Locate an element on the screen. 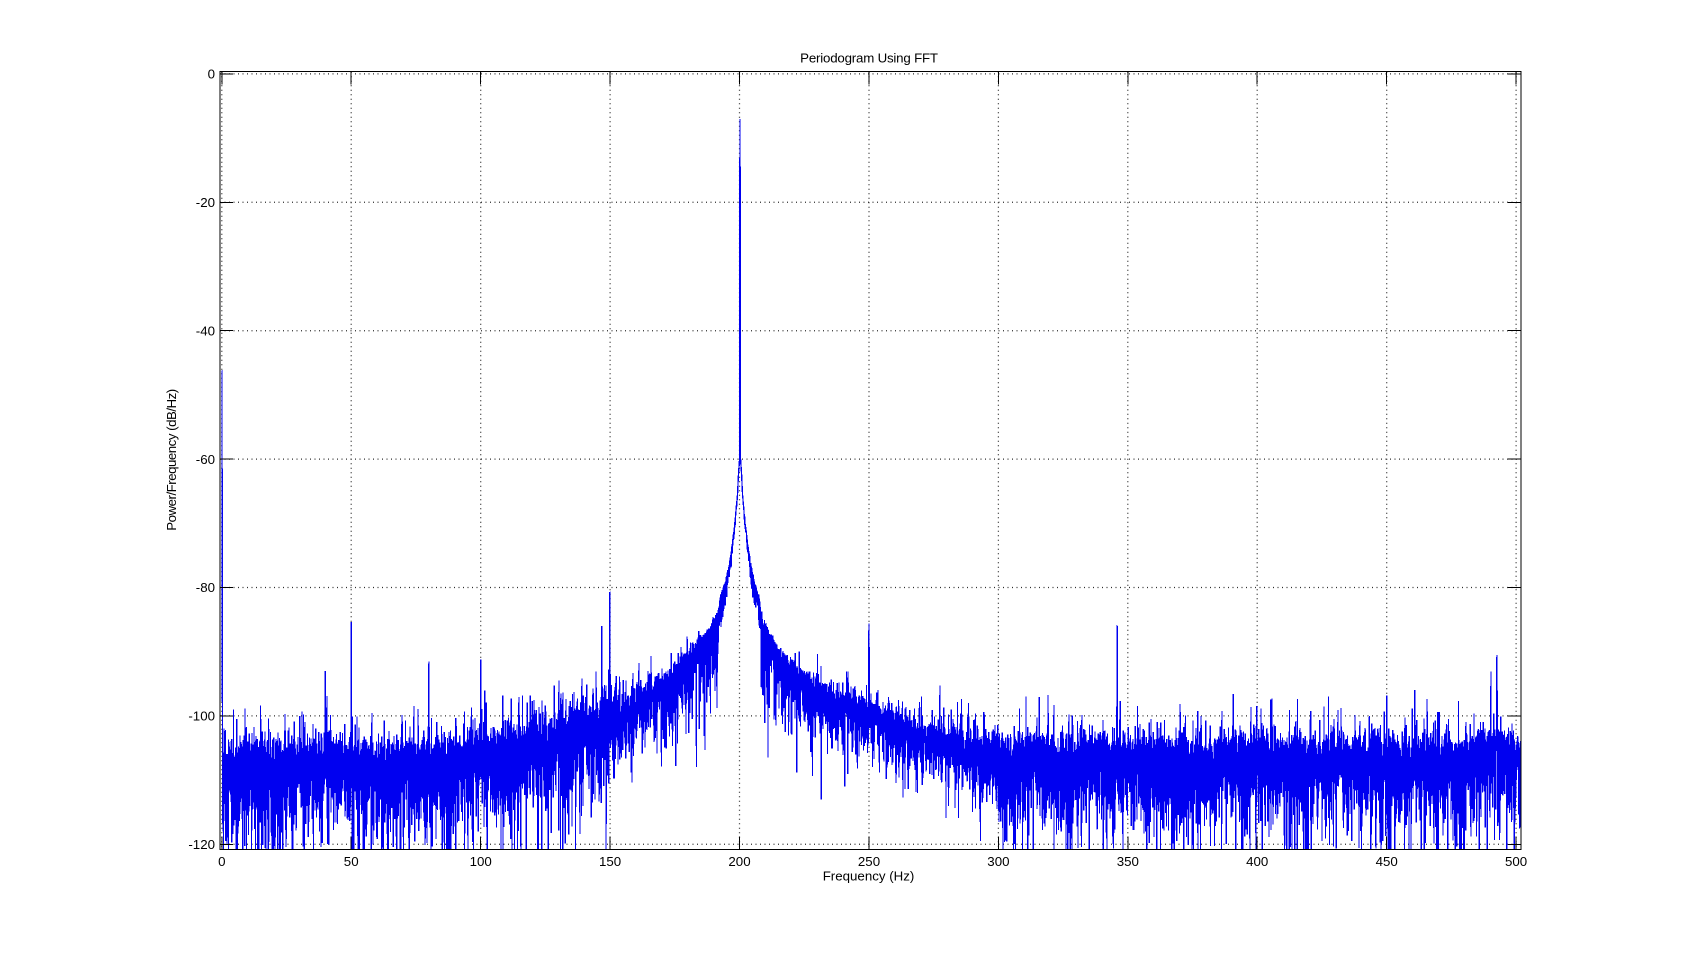 Image resolution: width=1681 pixels, height=954 pixels. svg-text: 150 is located at coordinates (610, 861).